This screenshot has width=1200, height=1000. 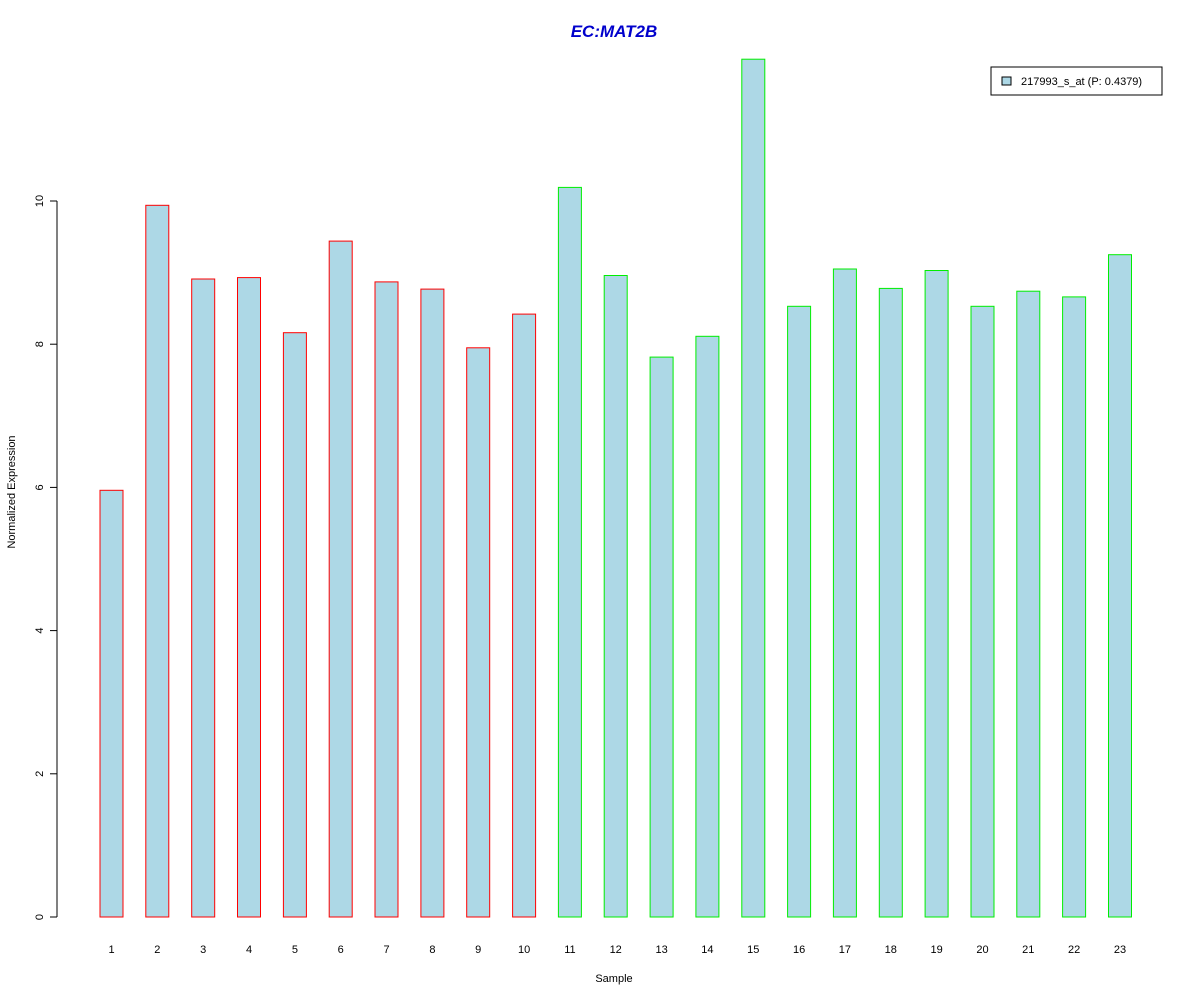 I want to click on x-tick-label: 22, so click(x=1074, y=950).